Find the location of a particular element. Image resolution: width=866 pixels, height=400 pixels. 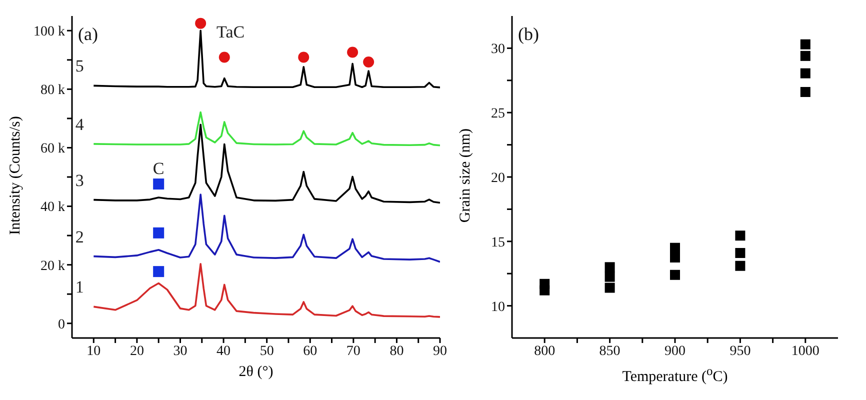

y-tick-label: 100 k is located at coordinates (49, 32).